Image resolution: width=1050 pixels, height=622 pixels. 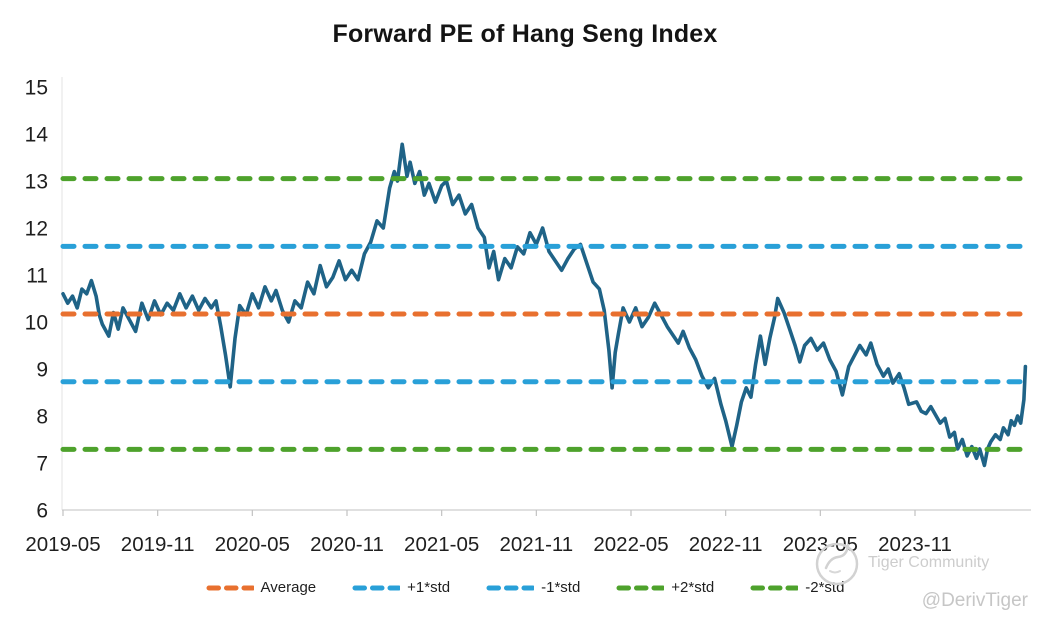 What do you see at coordinates (36, 323) in the screenshot?
I see `y-tick-label: 10` at bounding box center [36, 323].